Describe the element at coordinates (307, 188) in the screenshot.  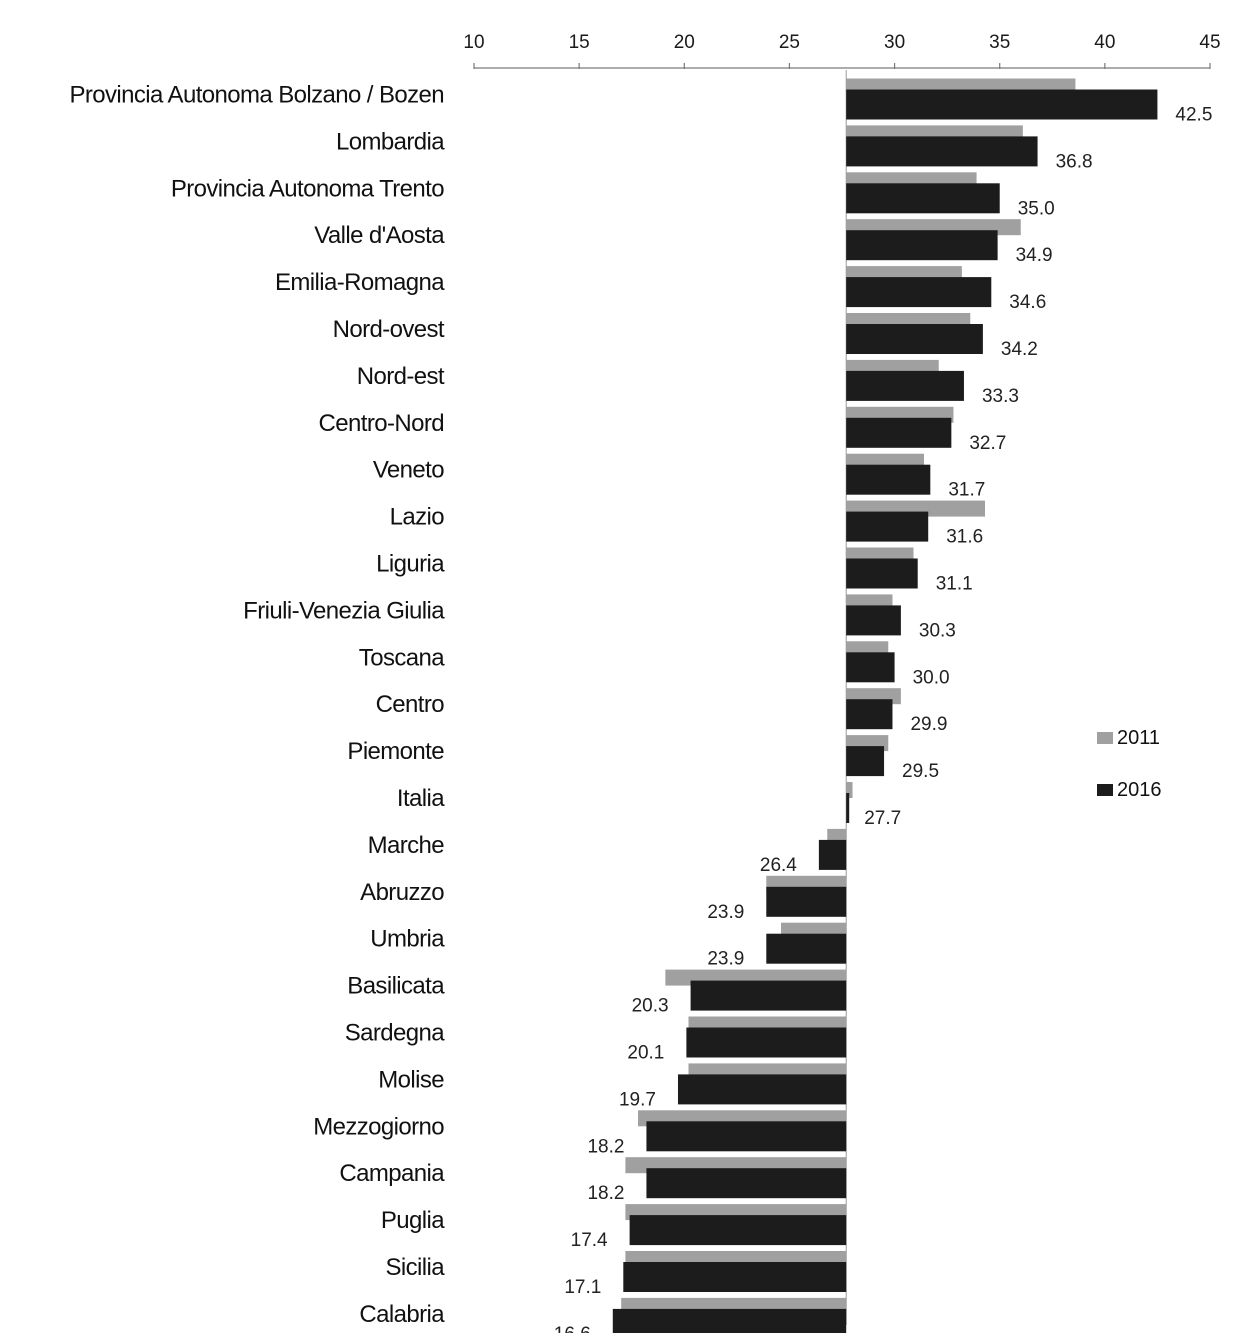
I see `category-label: Provincia Autonoma Trento` at that location.